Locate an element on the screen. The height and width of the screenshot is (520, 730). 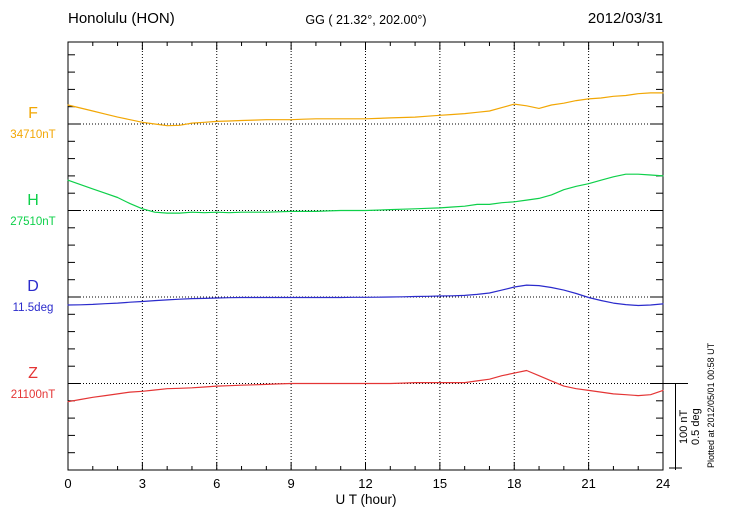
x-tick-label: 24 is located at coordinates (663, 483).